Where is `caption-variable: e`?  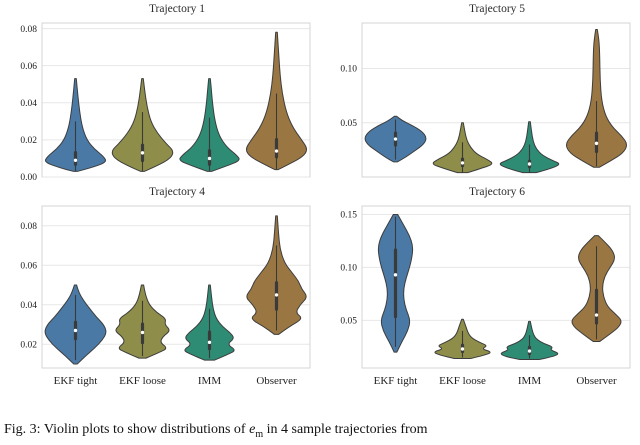
caption-variable: e is located at coordinates (252, 429).